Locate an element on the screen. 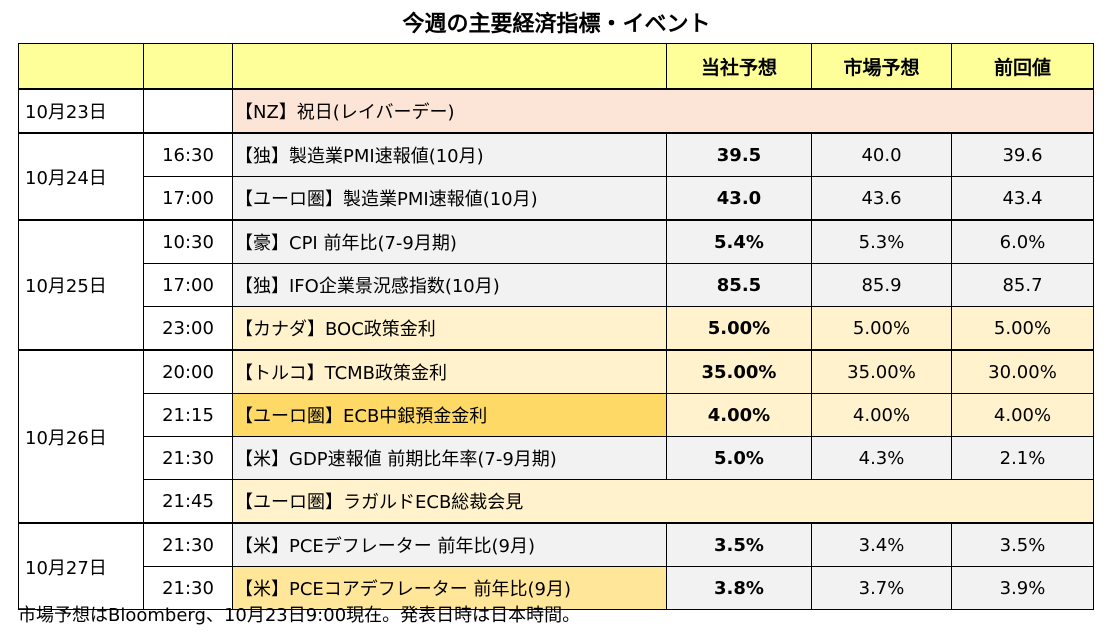 The width and height of the screenshot is (1113, 633). event-cell: 【ユーロ圏】製造業PMI速報値(10月) is located at coordinates (449, 198).